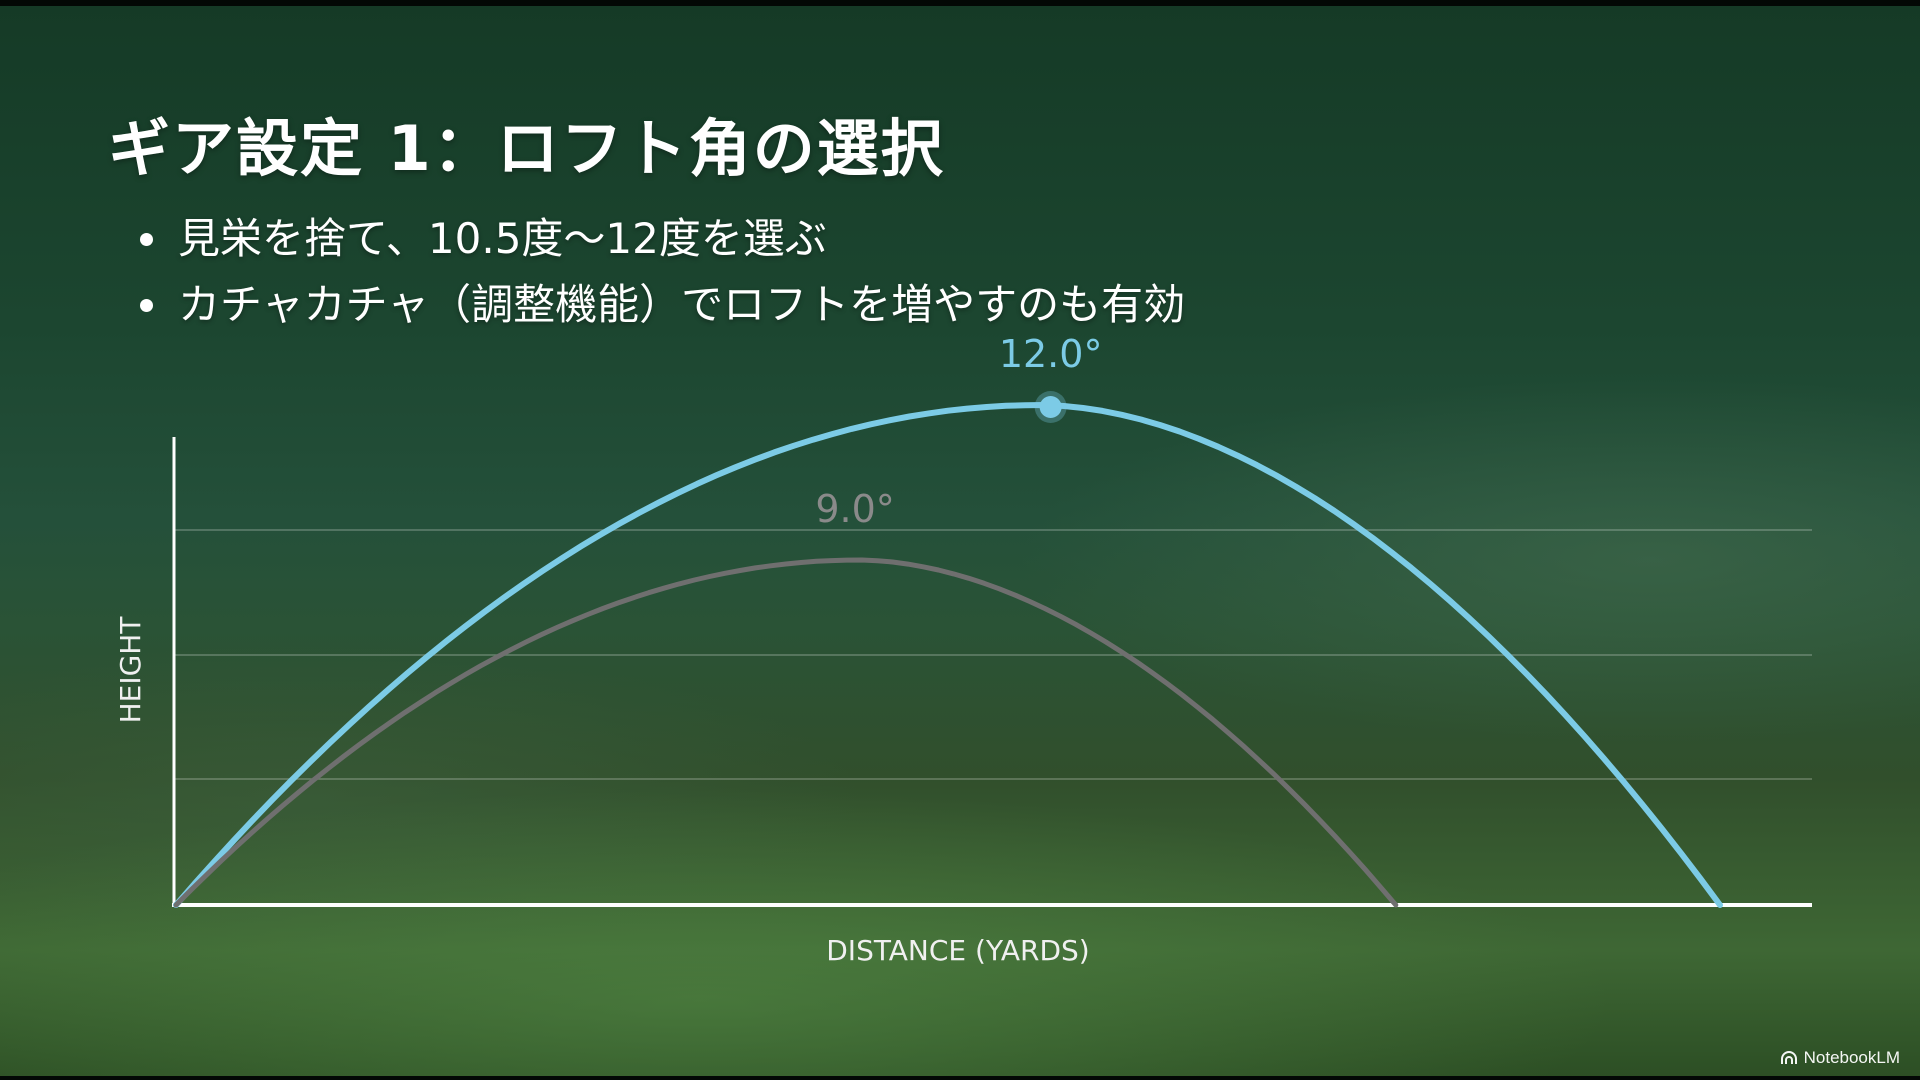 This screenshot has width=1920, height=1080. Describe the element at coordinates (526, 148) in the screenshot. I see `slide-title: ギア設定 1：ロフト角の選択` at that location.